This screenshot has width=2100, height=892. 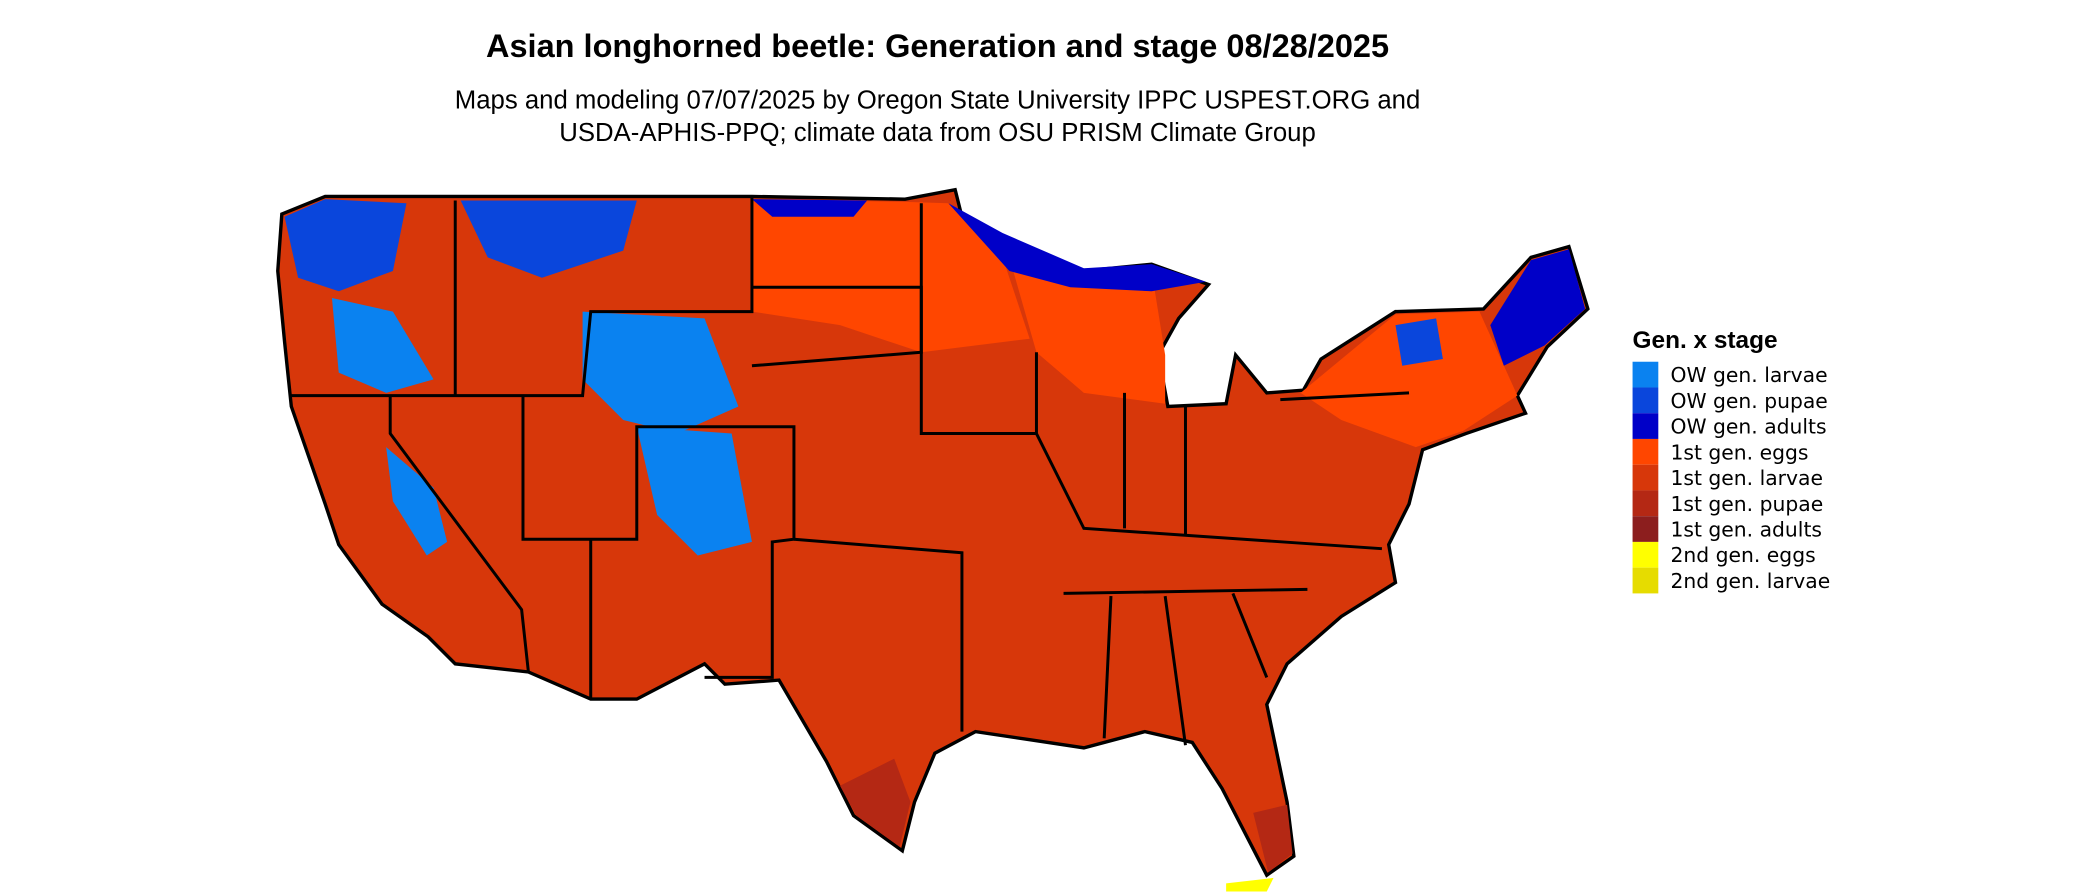 I want to click on legend-label: OW gen. adults, so click(x=1748, y=427).